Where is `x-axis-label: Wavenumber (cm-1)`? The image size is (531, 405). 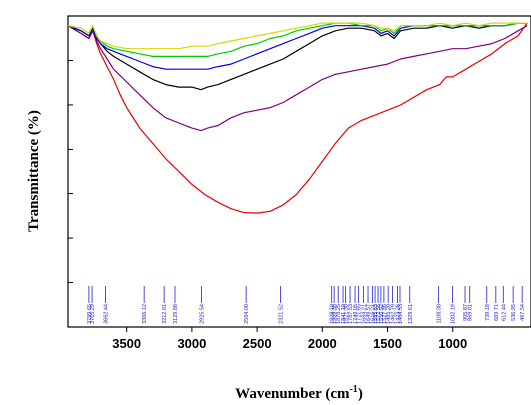 x-axis-label: Wavenumber (cm-1) is located at coordinates (299, 393).